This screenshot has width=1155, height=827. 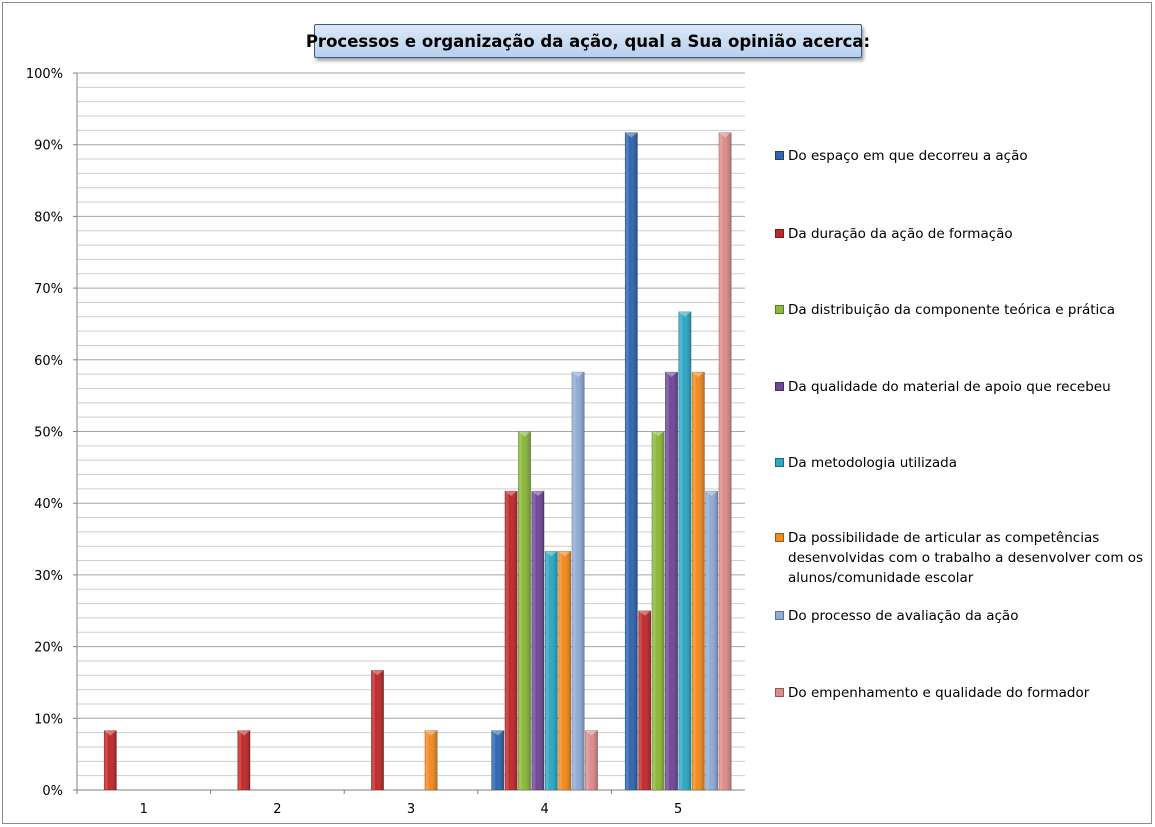 What do you see at coordinates (961, 463) in the screenshot?
I see `legend-item: Da metodologia utilizada` at bounding box center [961, 463].